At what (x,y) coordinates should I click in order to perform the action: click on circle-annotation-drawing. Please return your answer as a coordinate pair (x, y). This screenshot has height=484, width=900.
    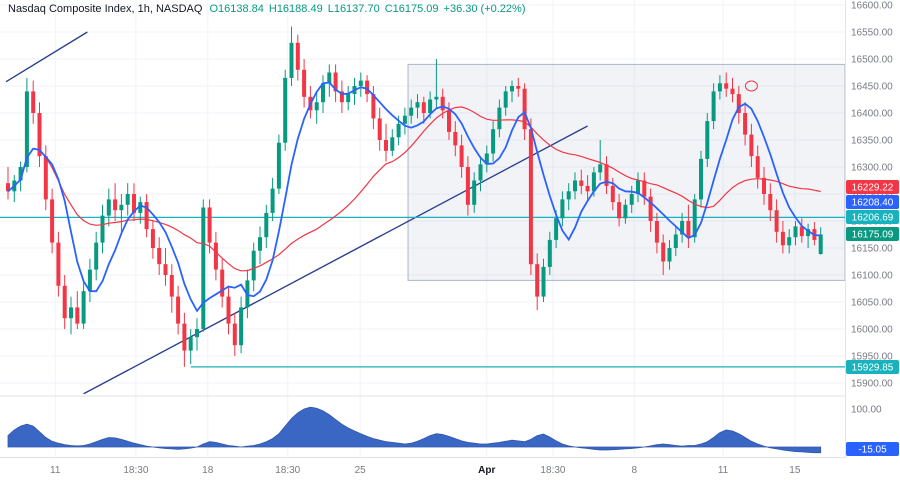
    Looking at the image, I should click on (751, 86).